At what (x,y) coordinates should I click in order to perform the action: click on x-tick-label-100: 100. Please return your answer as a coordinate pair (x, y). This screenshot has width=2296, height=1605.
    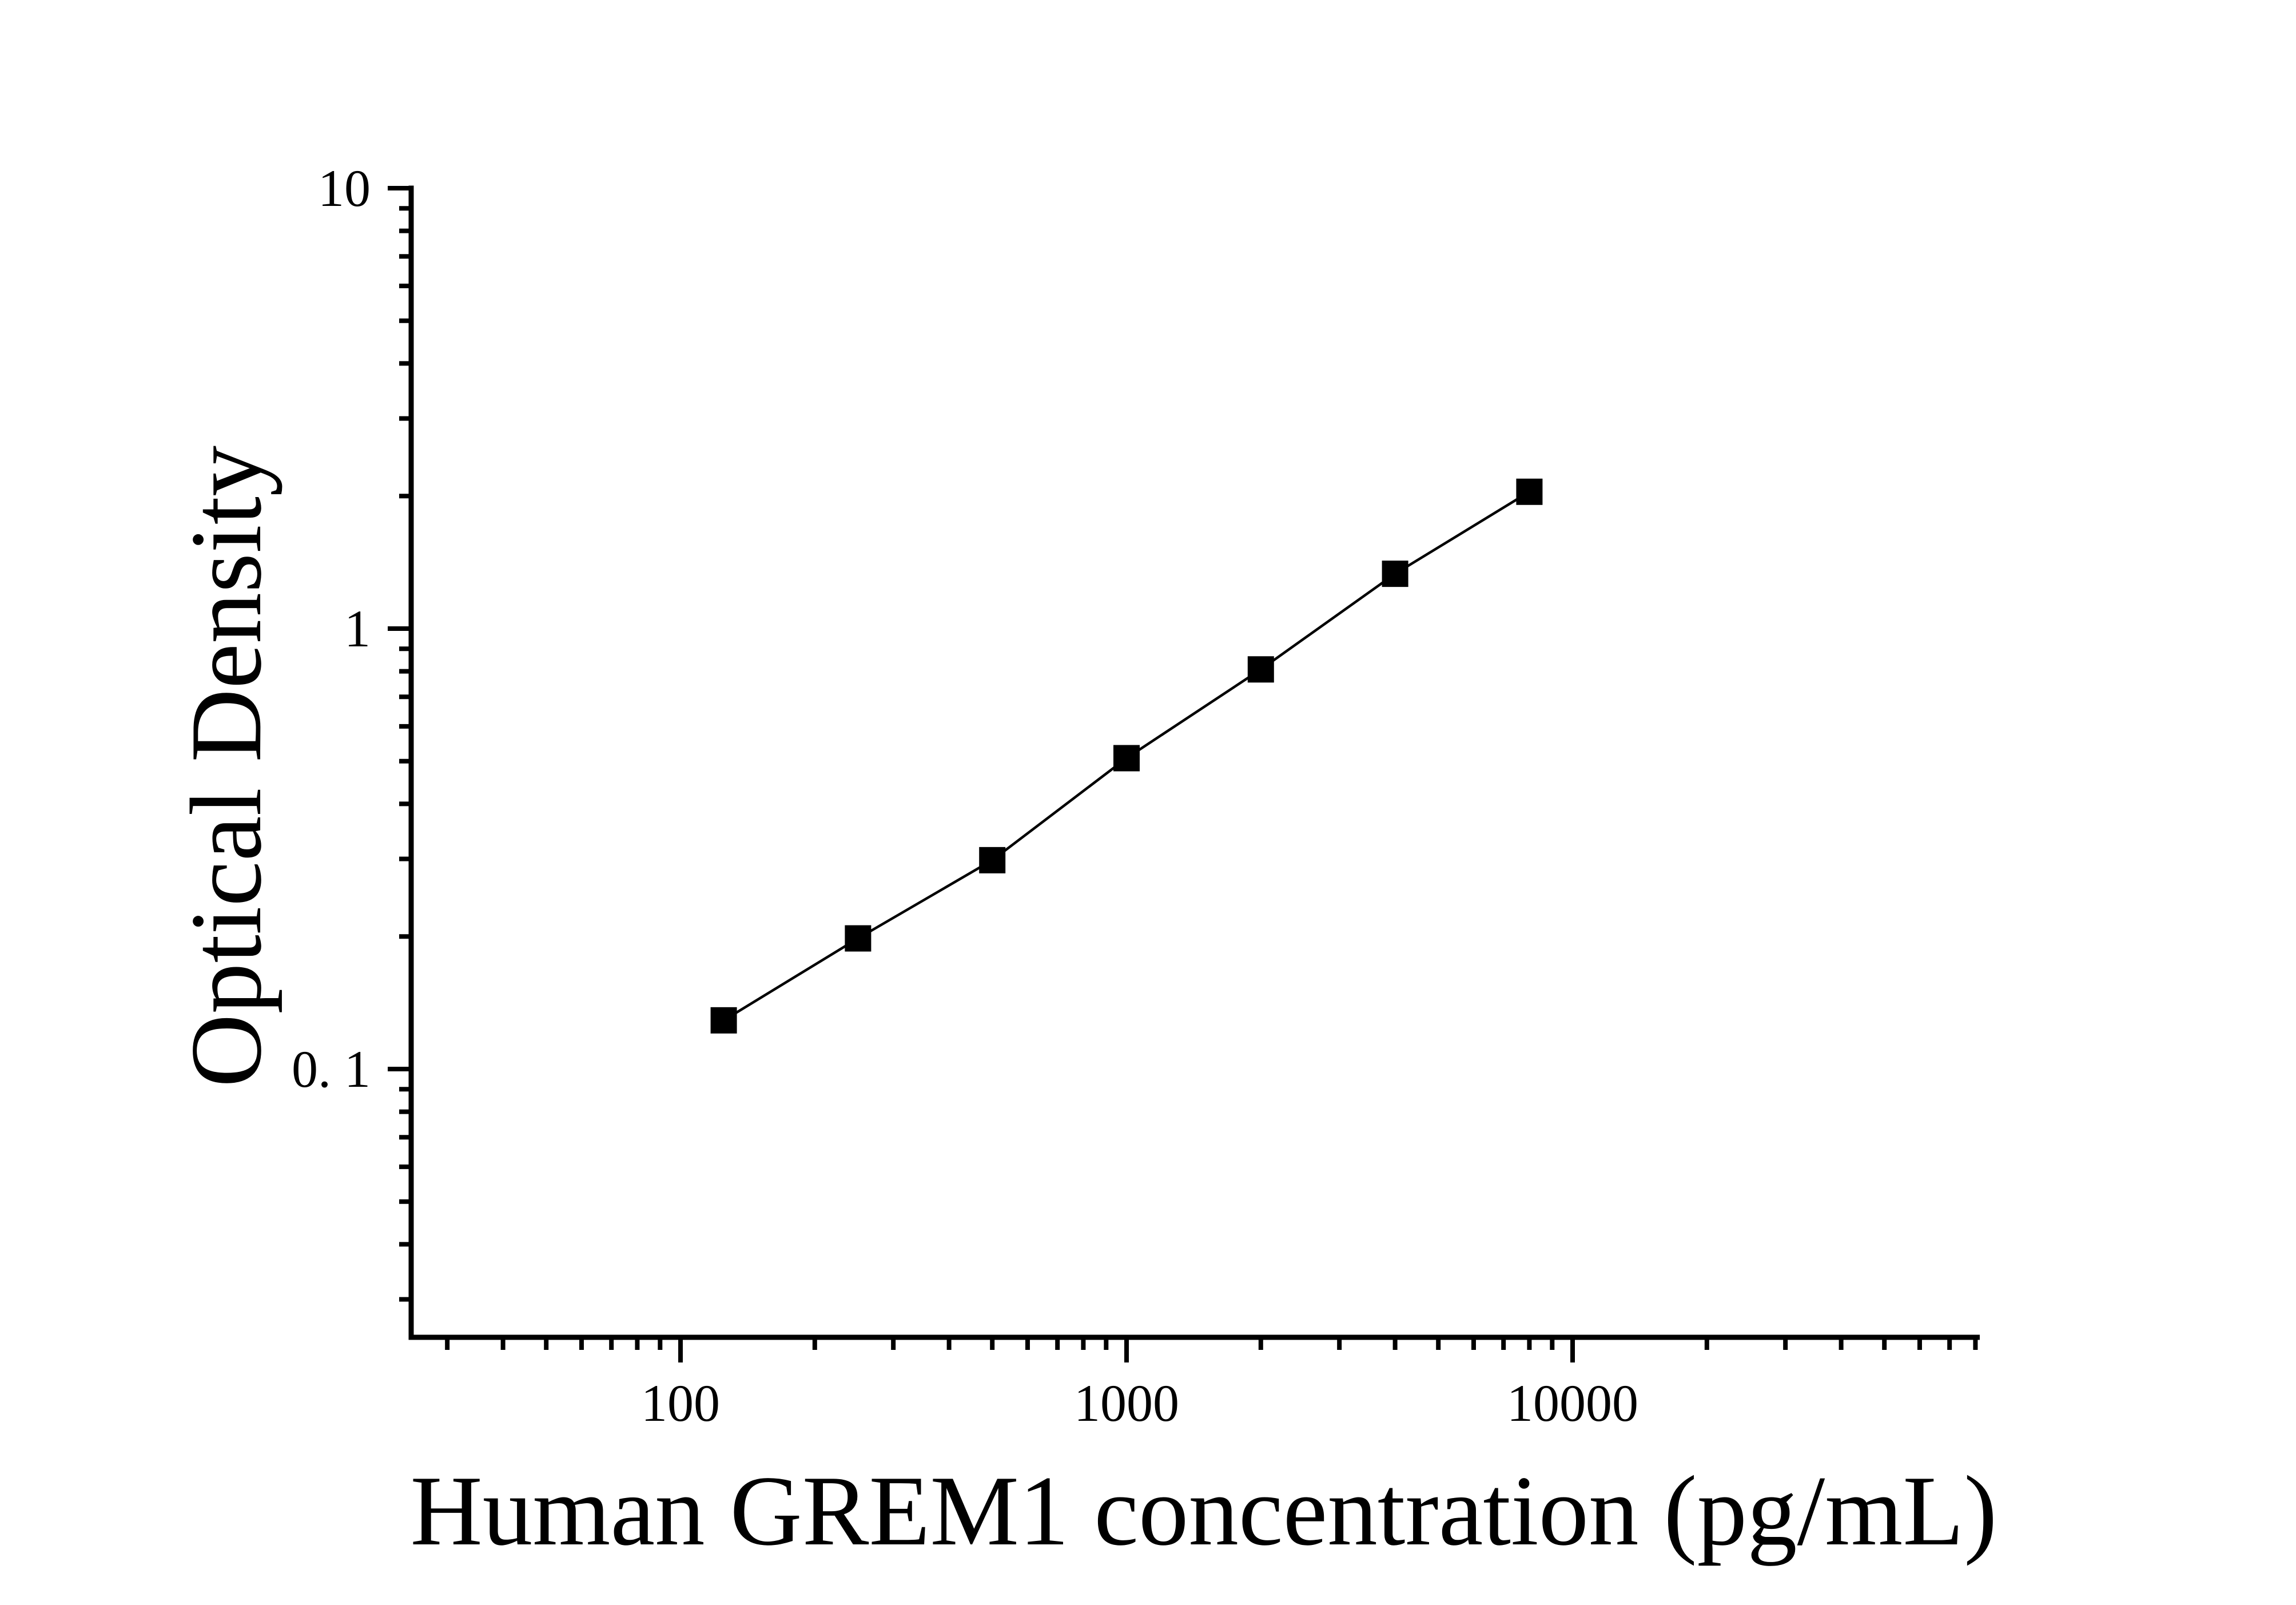
    Looking at the image, I should click on (680, 1403).